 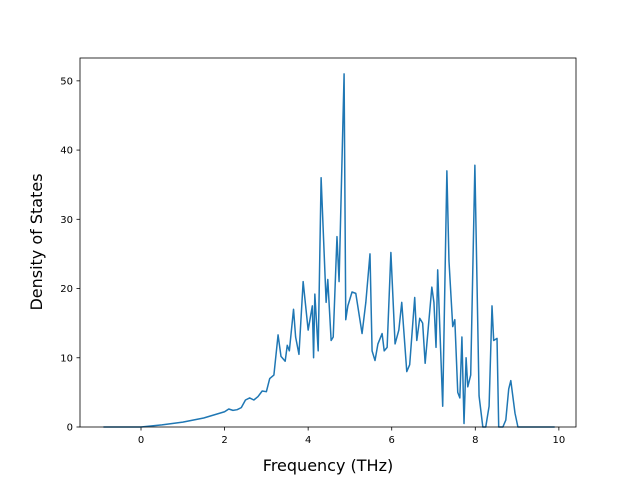 I want to click on x-tick-label: 0, so click(x=141, y=440).